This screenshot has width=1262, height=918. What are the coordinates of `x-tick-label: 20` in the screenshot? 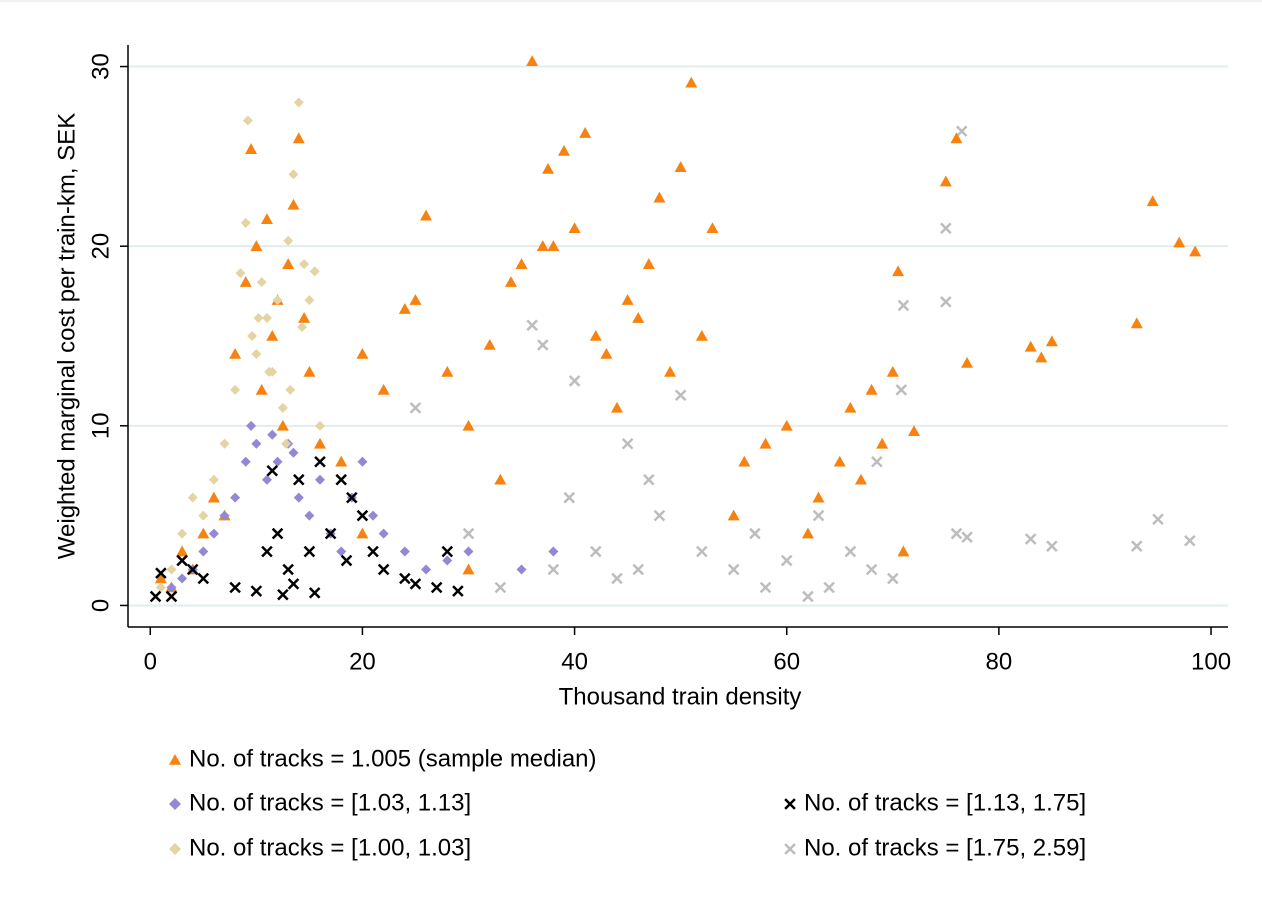 It's located at (362, 661).